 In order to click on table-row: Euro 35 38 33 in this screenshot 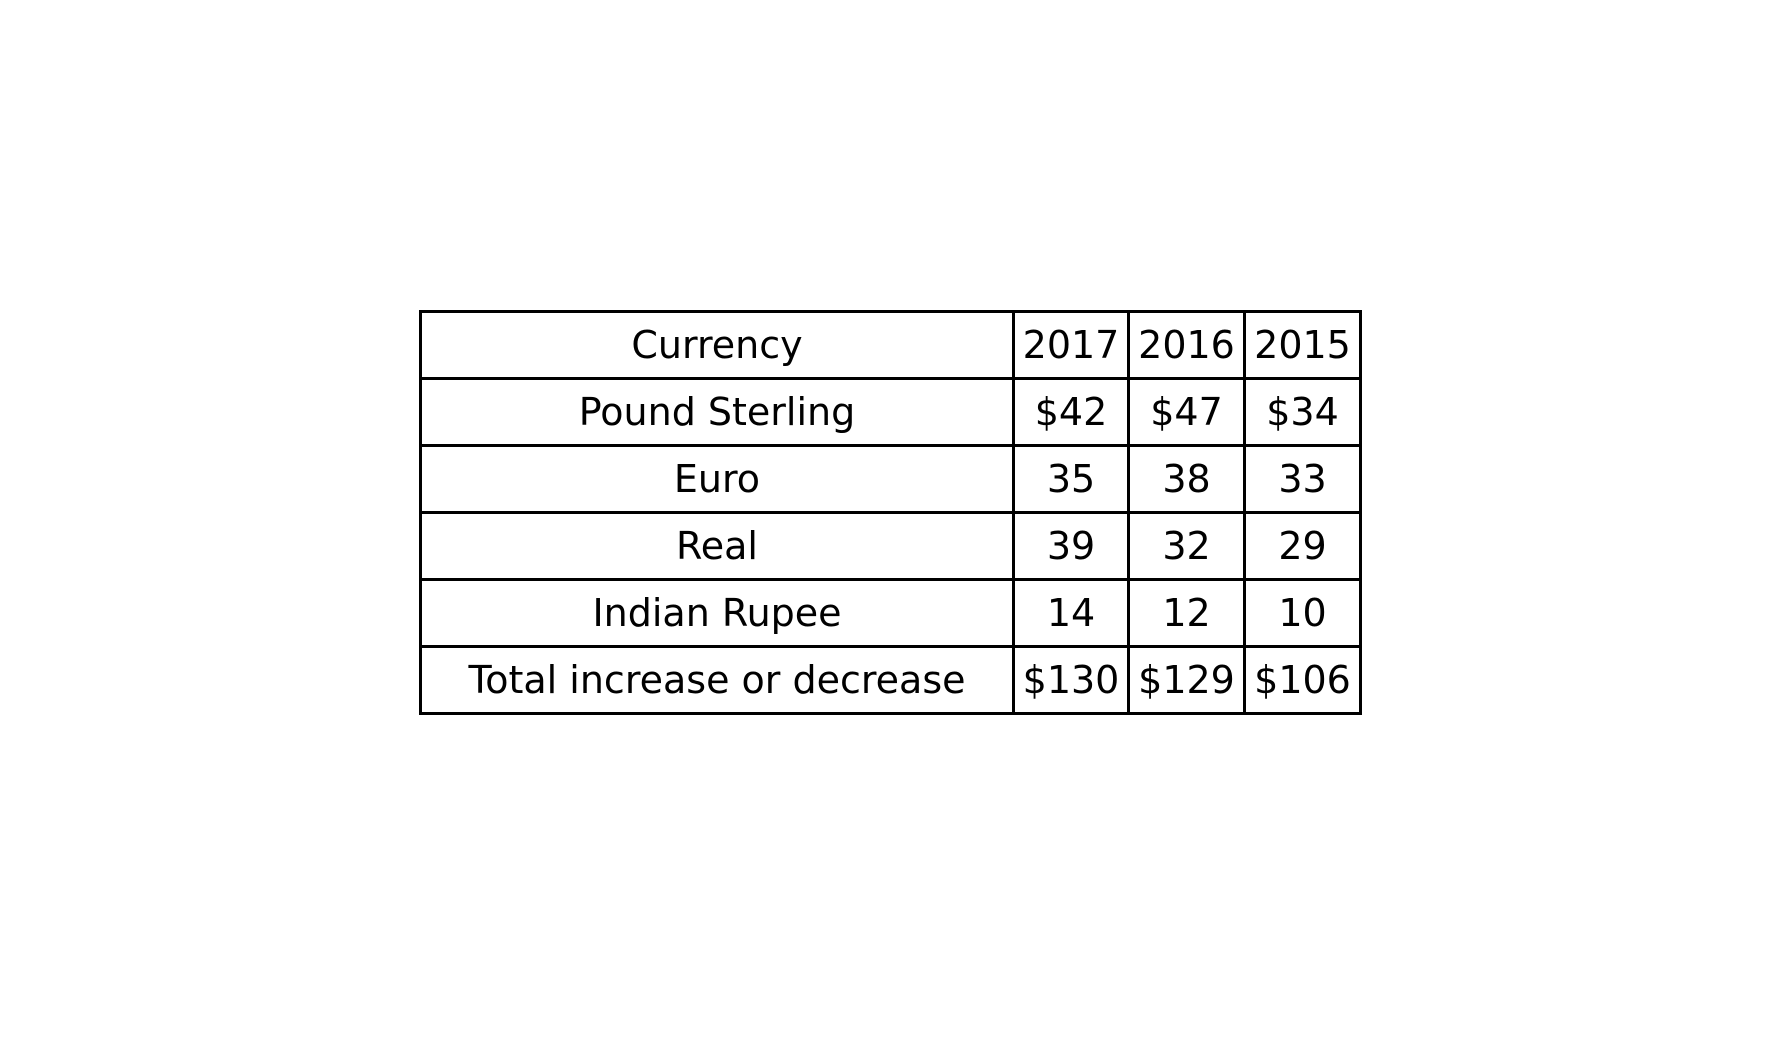, I will do `click(890, 479)`.